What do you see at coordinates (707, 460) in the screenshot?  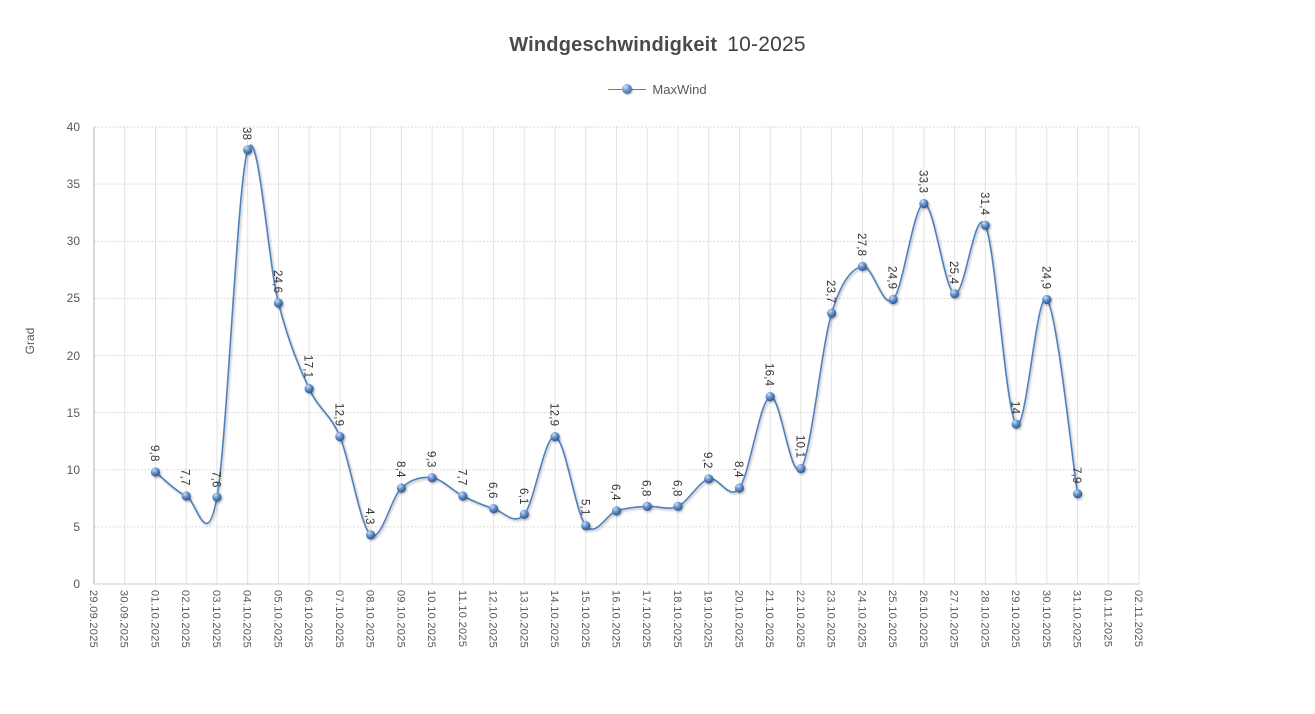 I see `data-point-label: 9,2` at bounding box center [707, 460].